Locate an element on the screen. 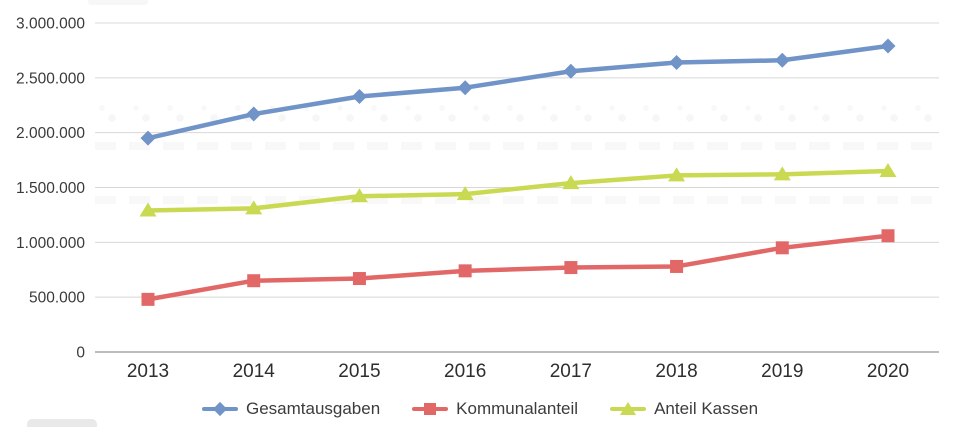 This screenshot has height=427, width=960. x-tick-label: 2013 is located at coordinates (148, 371).